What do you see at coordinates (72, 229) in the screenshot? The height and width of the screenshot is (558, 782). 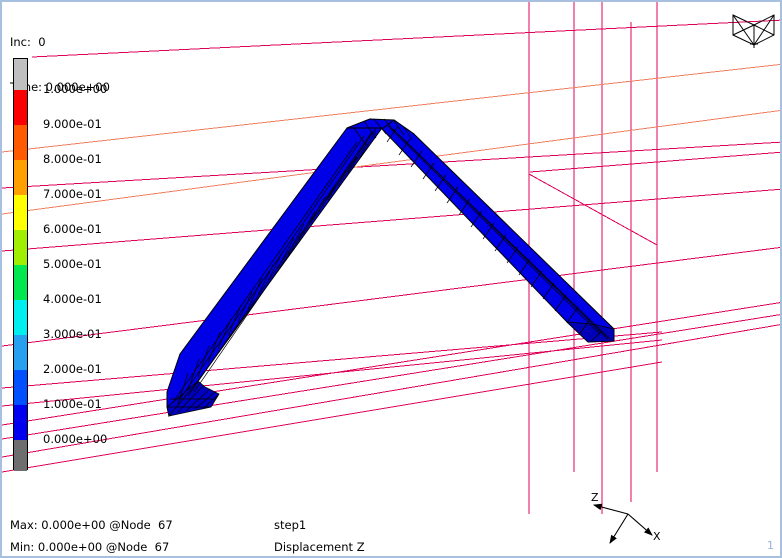 I see `colorbar-tick-4: 6.000e-01` at bounding box center [72, 229].